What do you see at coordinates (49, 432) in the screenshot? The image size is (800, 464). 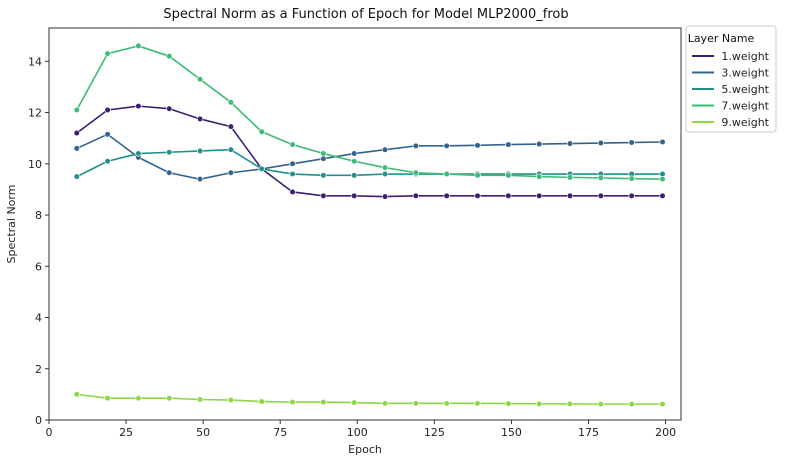 I see `x-tick-label: 0` at bounding box center [49, 432].